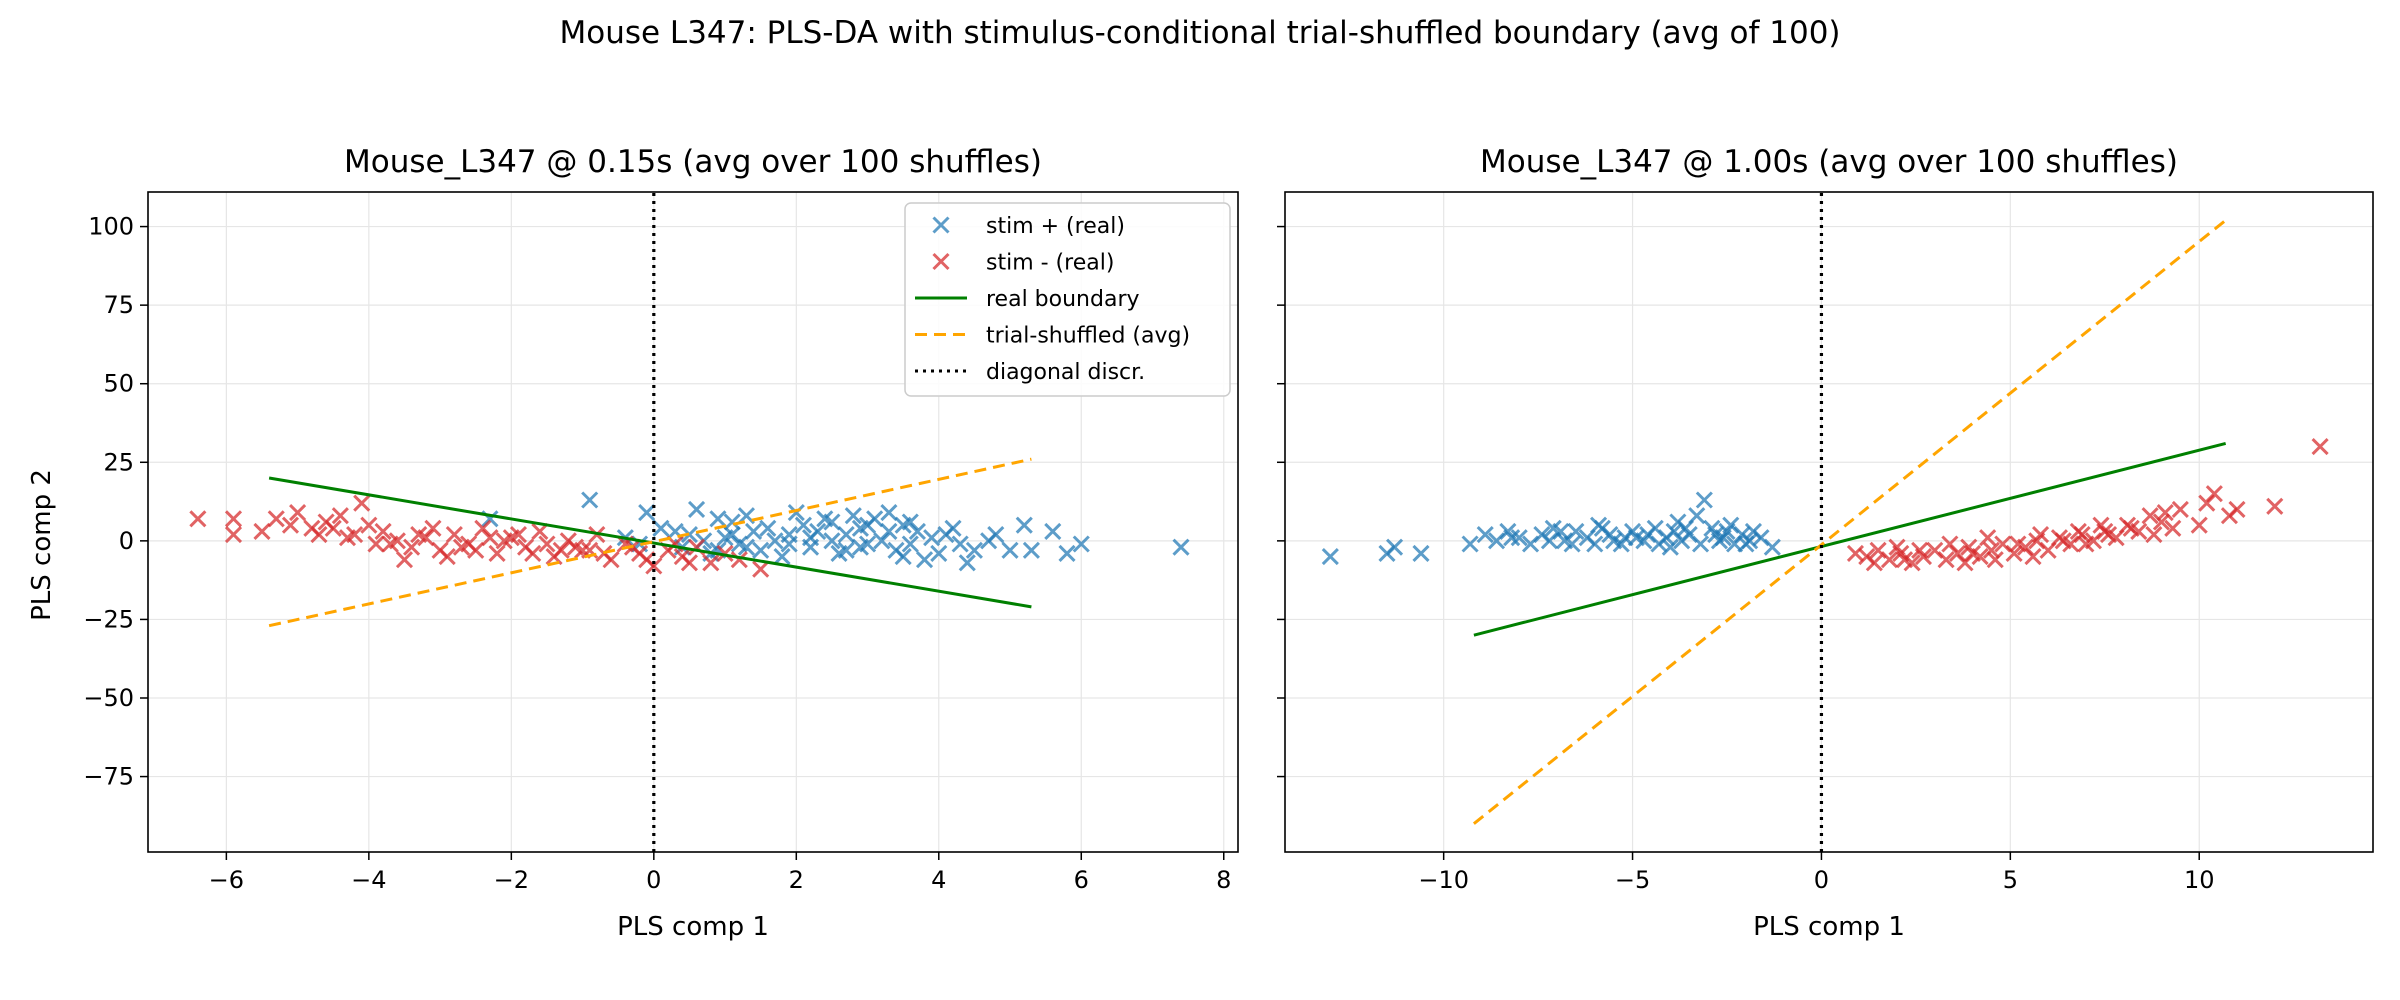  What do you see at coordinates (1065, 372) in the screenshot?
I see `legend-label-diagonal: diagonal discr.` at bounding box center [1065, 372].